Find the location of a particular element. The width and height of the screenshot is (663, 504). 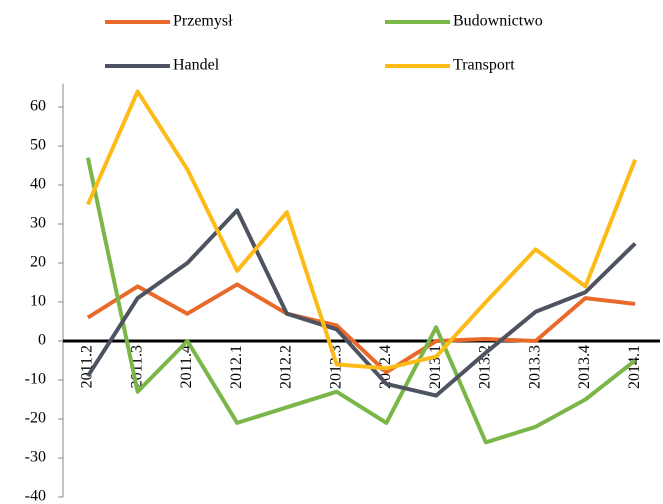

x-tick-label: 2011.2 is located at coordinates (87, 366).